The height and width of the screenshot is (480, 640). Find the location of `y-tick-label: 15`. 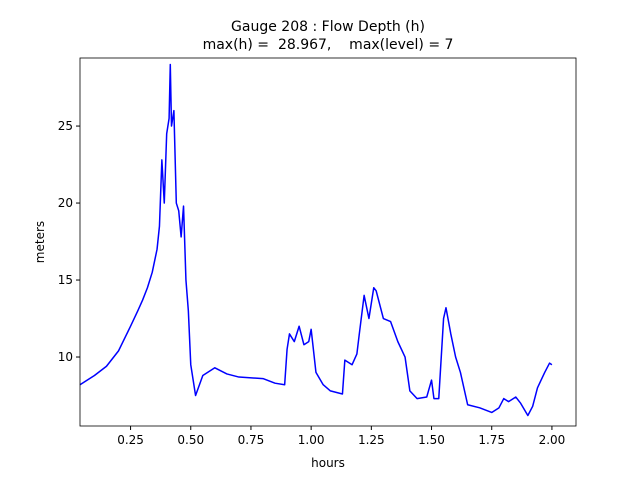

y-tick-label: 15 is located at coordinates (65, 280).